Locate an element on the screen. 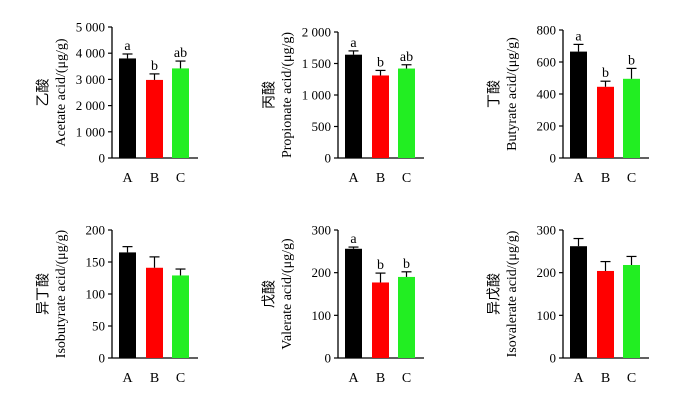 This screenshot has height=414, width=700. y-axis-label: 丁酸 Butyrate acid/(μg/g) is located at coordinates (503, 94).